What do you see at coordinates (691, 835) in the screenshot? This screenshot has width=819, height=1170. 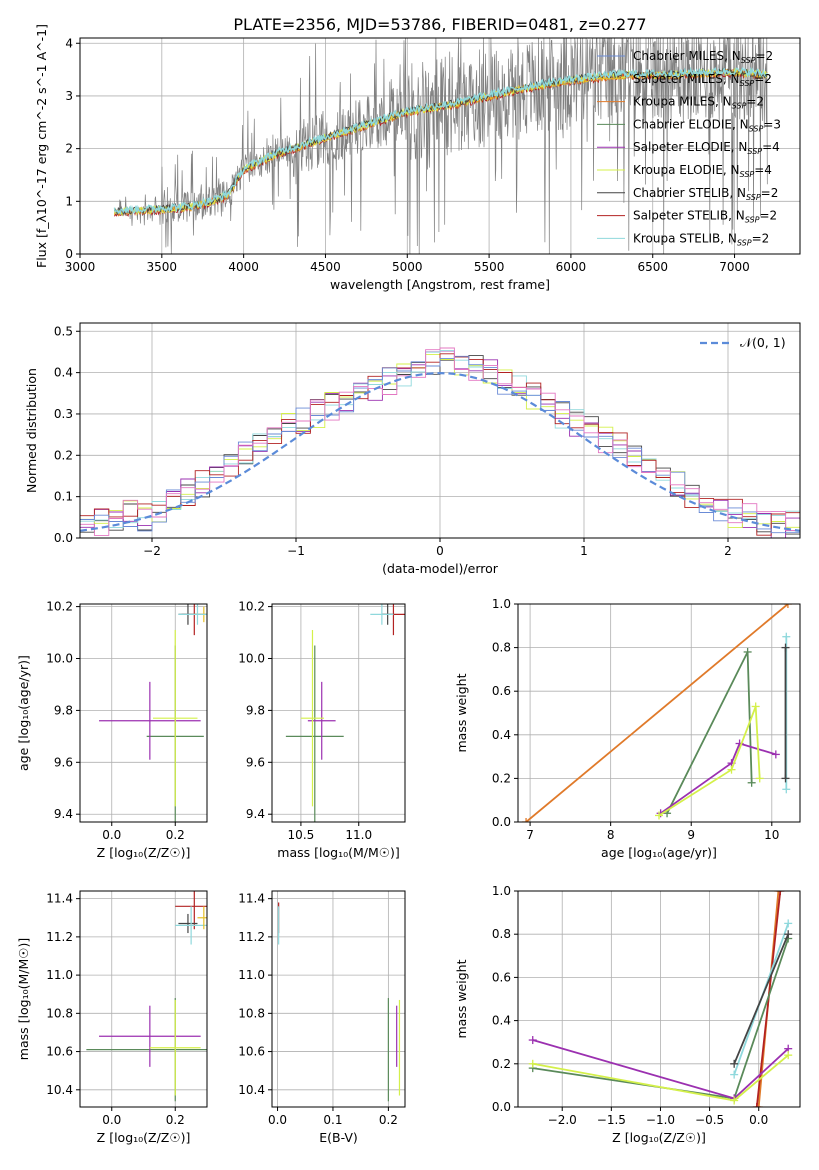 I see `x-tick-label: 9` at bounding box center [691, 835].